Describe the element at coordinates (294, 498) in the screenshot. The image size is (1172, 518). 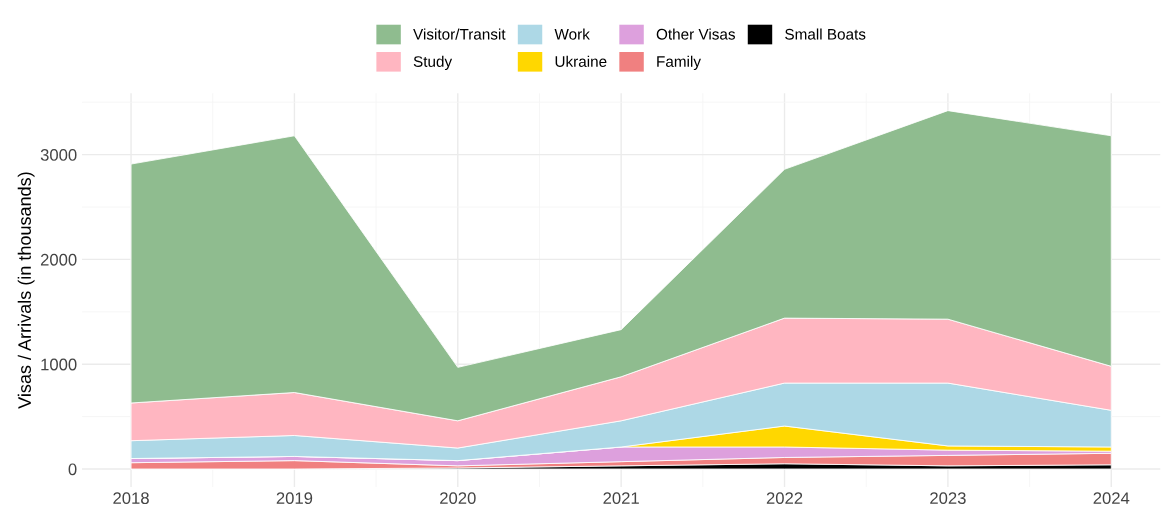
I see `x-tick-label: 2019` at that location.